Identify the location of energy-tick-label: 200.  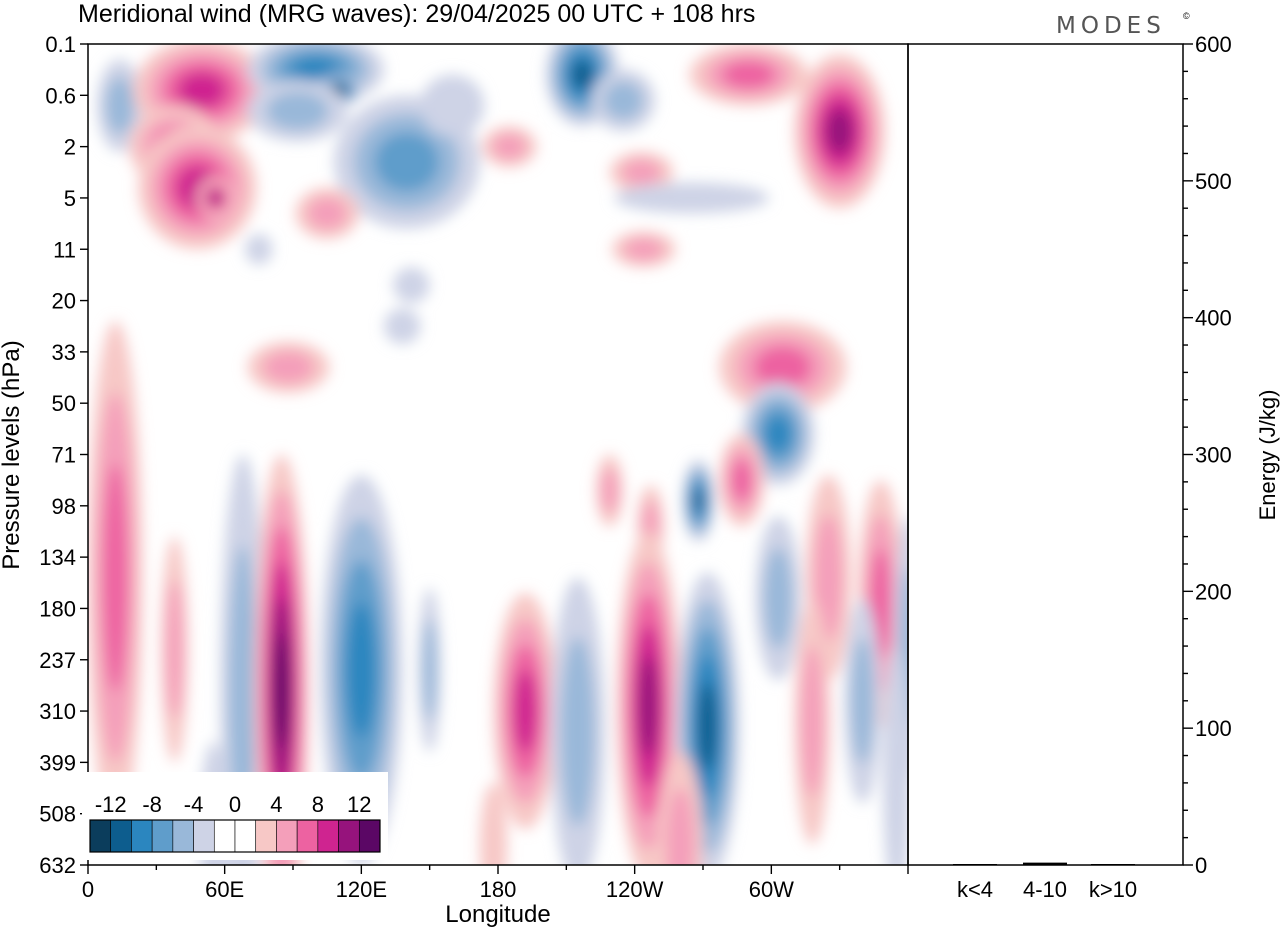
(1213, 591).